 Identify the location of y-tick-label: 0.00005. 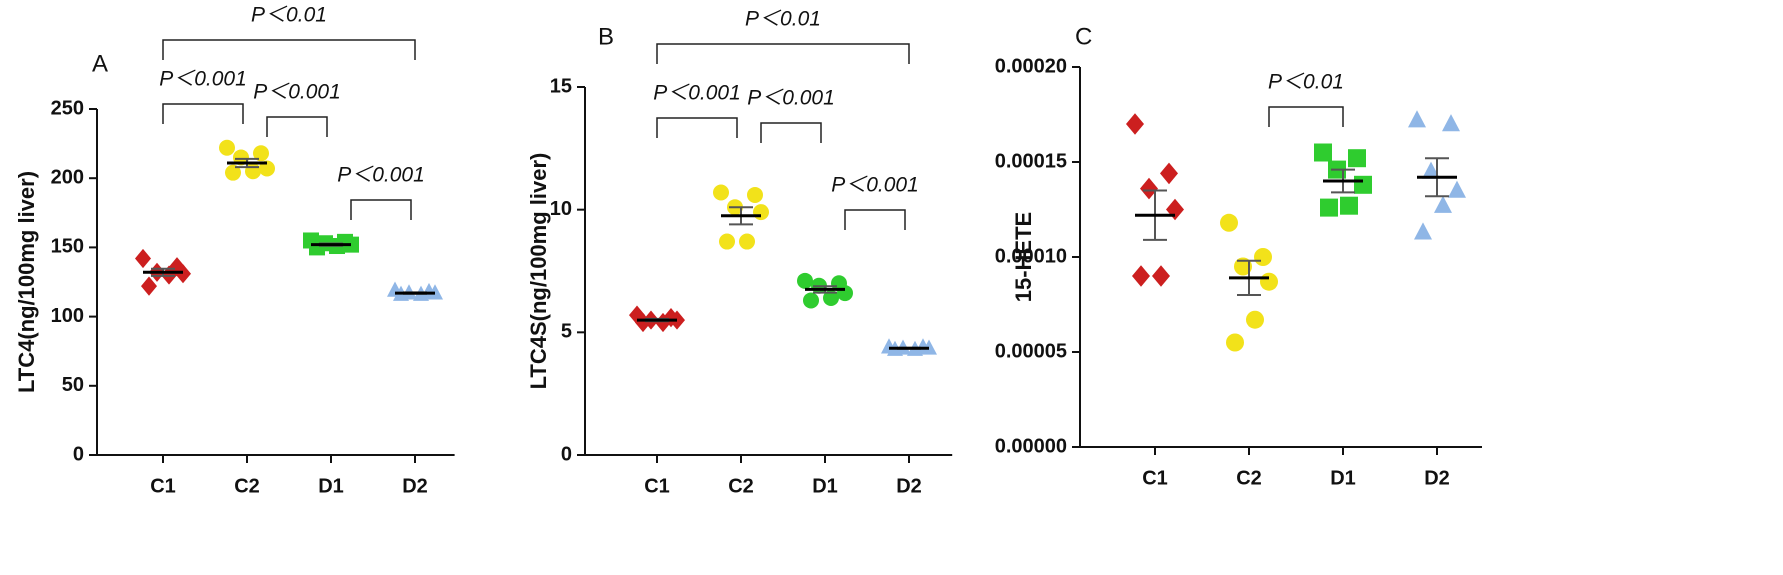
(1031, 351).